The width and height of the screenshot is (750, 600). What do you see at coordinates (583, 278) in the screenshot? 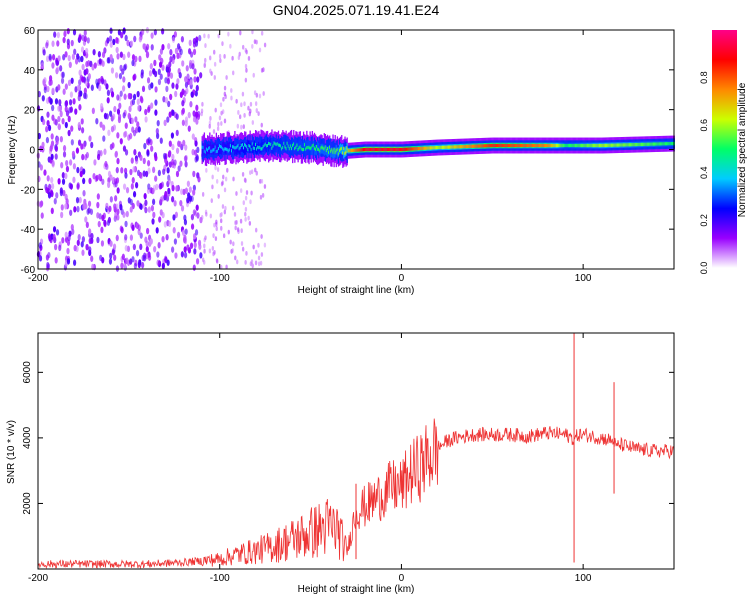
I see `x-tick-label: 100` at bounding box center [583, 278].